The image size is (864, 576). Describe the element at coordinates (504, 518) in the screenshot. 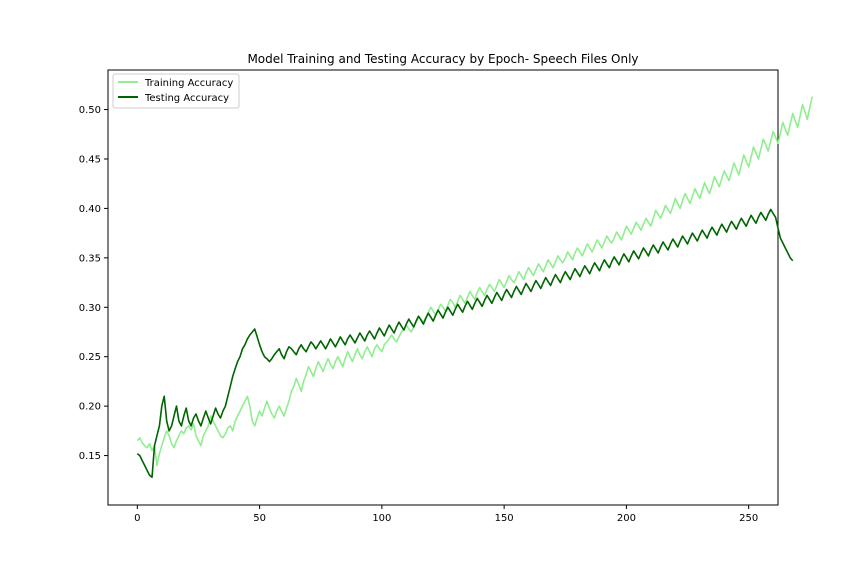

I see `x-tick-label: 150` at that location.